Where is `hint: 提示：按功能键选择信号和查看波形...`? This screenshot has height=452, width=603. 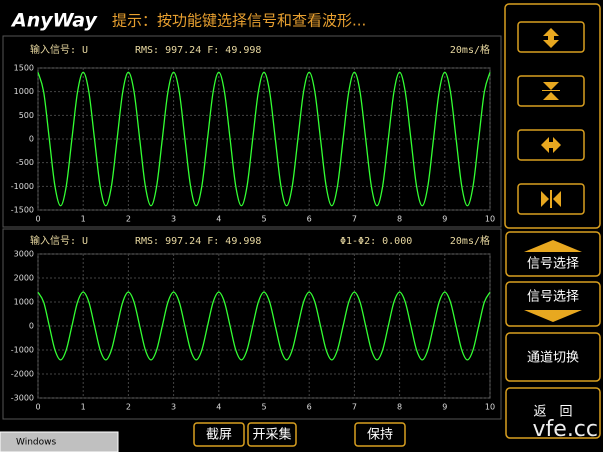 hint: 提示：按功能键选择信号和查看波形... is located at coordinates (239, 21).